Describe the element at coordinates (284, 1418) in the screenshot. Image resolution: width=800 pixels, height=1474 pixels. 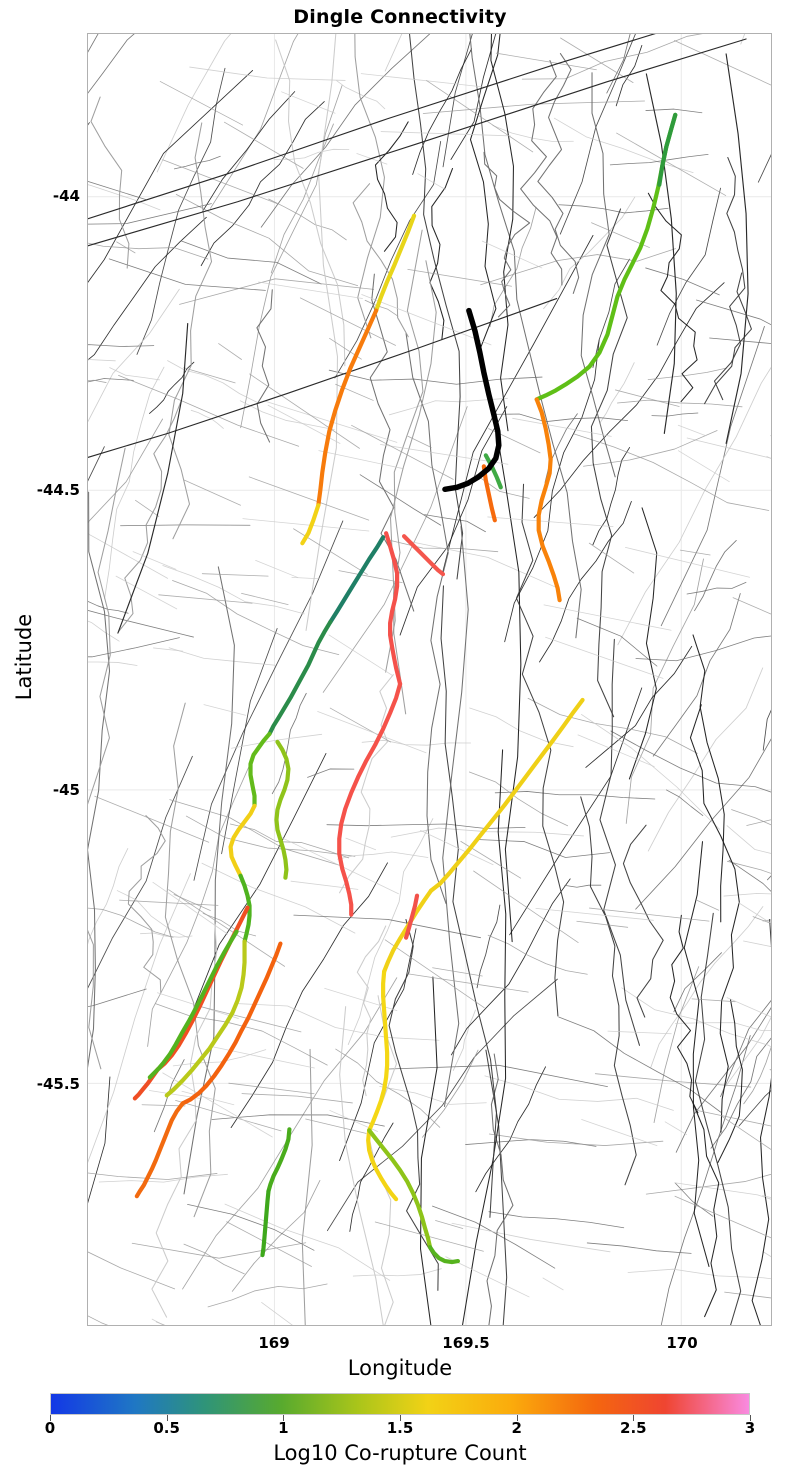
I see `colorbar-tick-mark` at that location.